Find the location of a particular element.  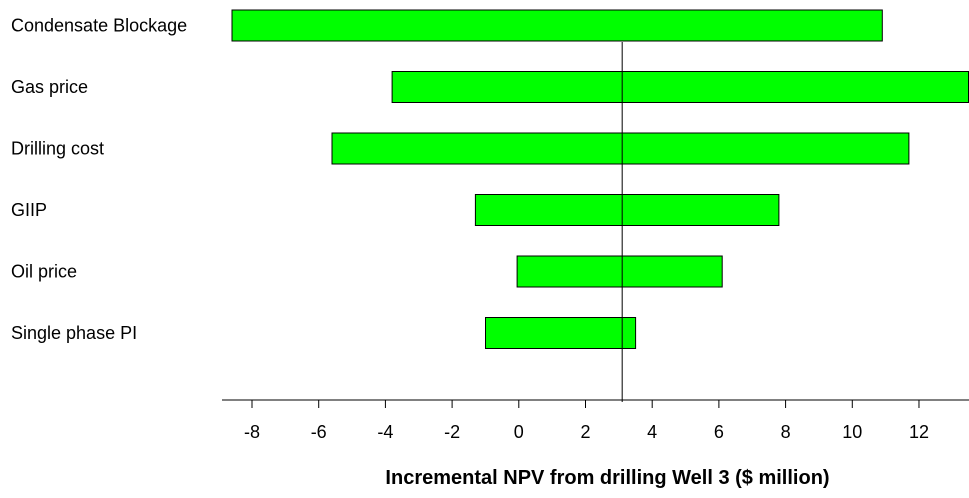

category-label: Gas price is located at coordinates (49, 87).